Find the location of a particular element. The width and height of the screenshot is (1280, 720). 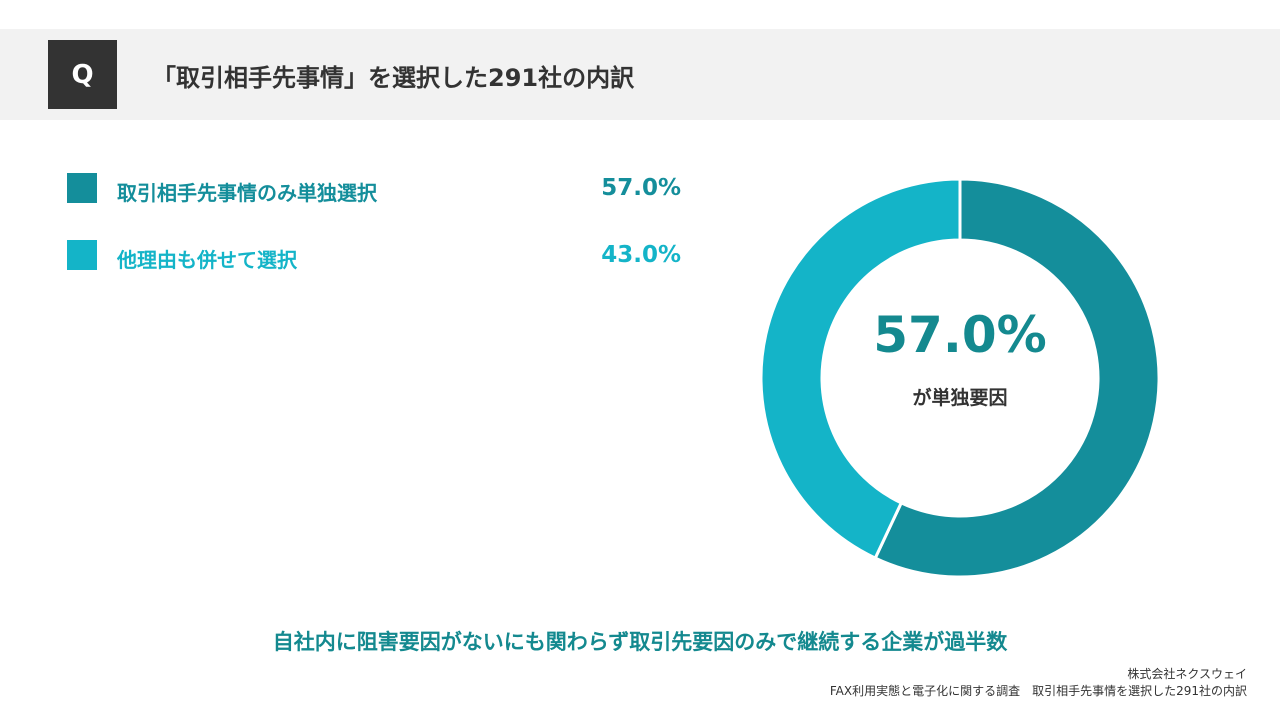

donut-center-value: 57.0% is located at coordinates (960, 335).